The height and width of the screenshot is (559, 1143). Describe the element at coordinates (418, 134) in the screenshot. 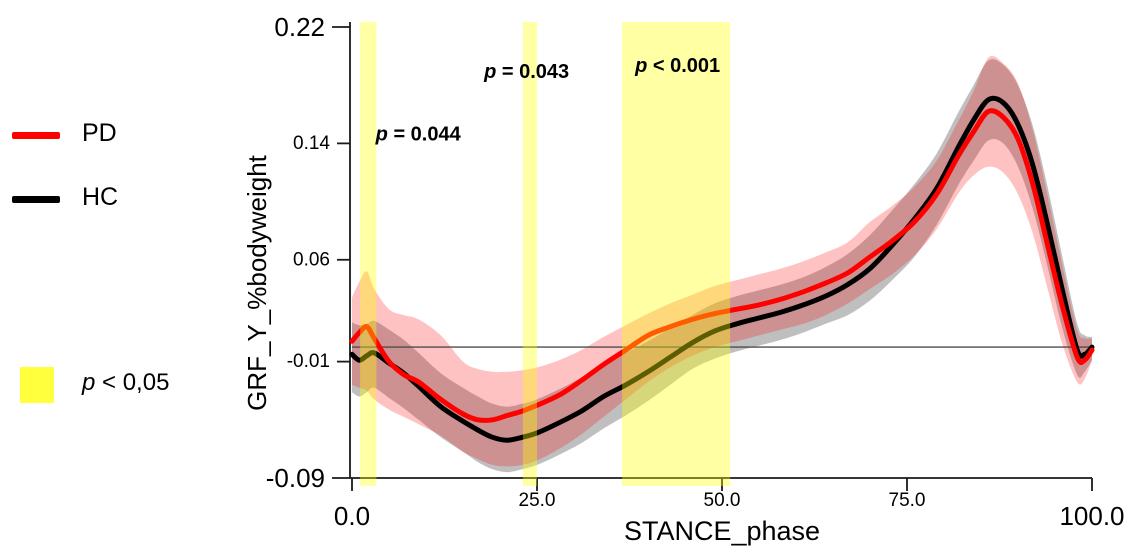

I see `p-value-annotation-1: p = 0.044` at that location.